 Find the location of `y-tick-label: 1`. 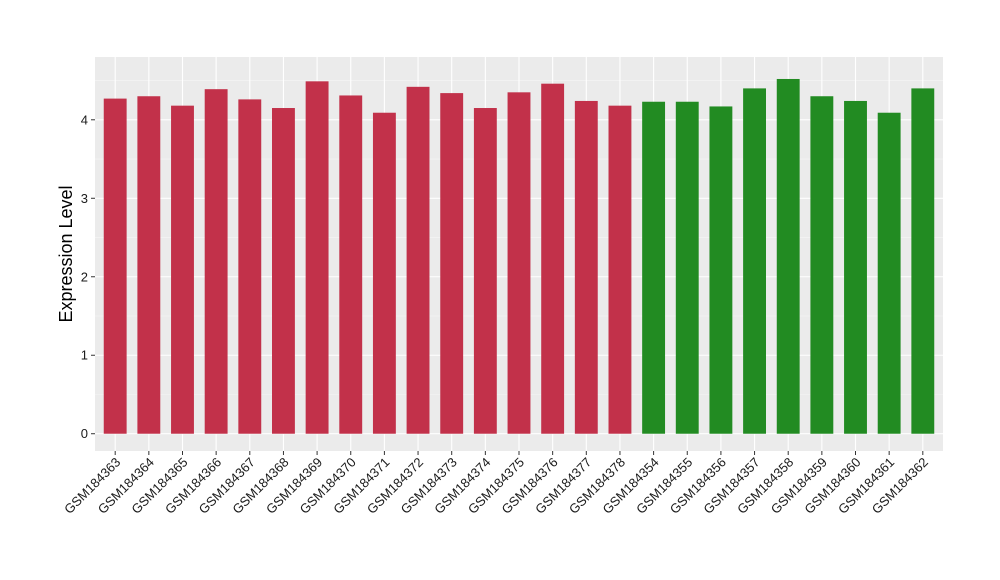

y-tick-label: 1 is located at coordinates (84, 355).